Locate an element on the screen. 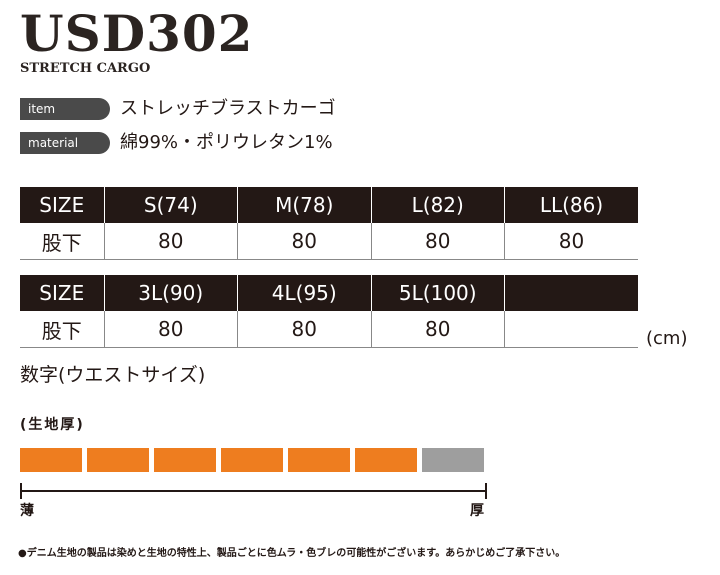 The height and width of the screenshot is (575, 720). size-header-cell: 4L(95) is located at coordinates (304, 293).